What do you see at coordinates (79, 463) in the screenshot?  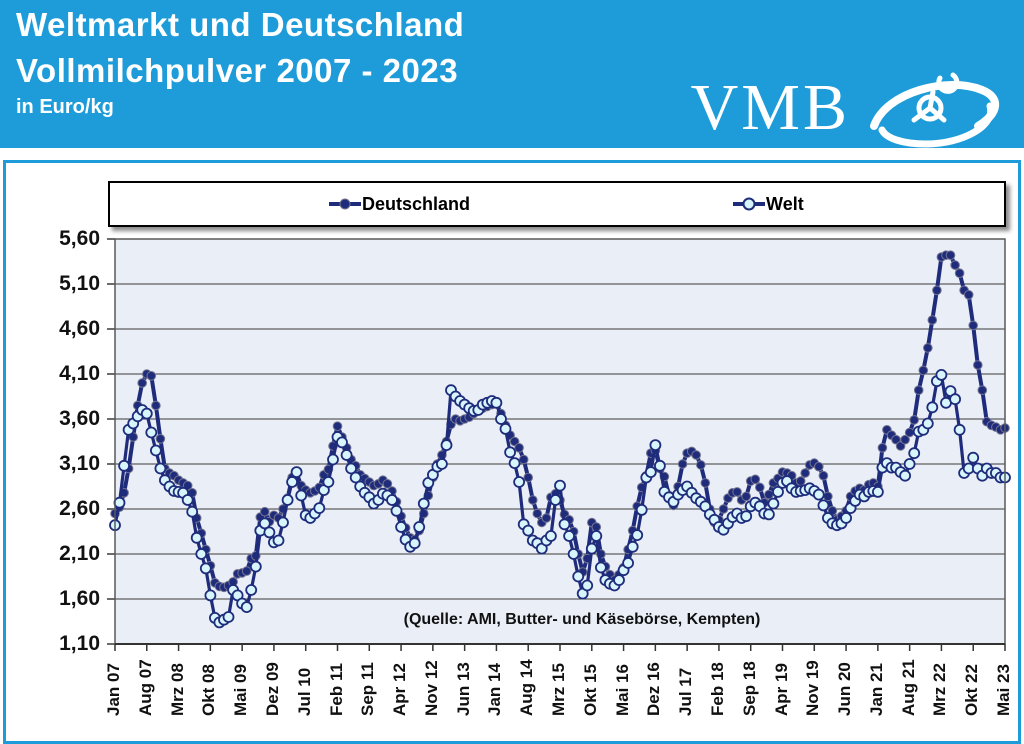 I see `y-tick-label: 3,10` at bounding box center [79, 463].